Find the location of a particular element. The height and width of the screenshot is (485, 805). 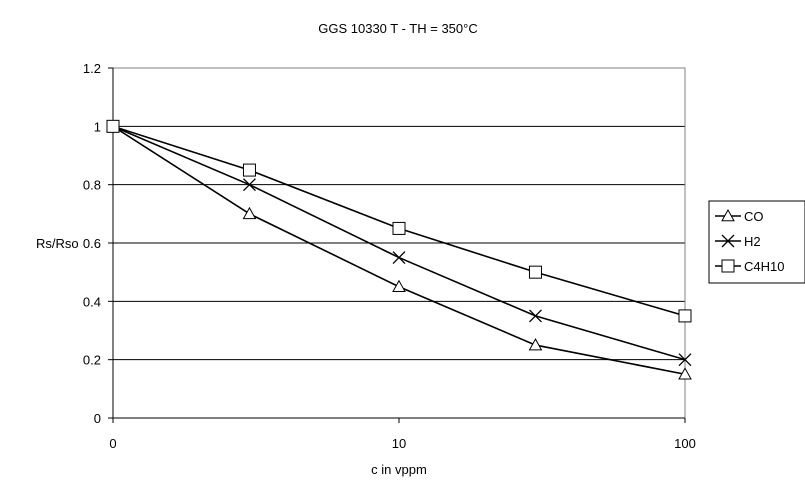

y-tick-label: 0.6 is located at coordinates (92, 243).